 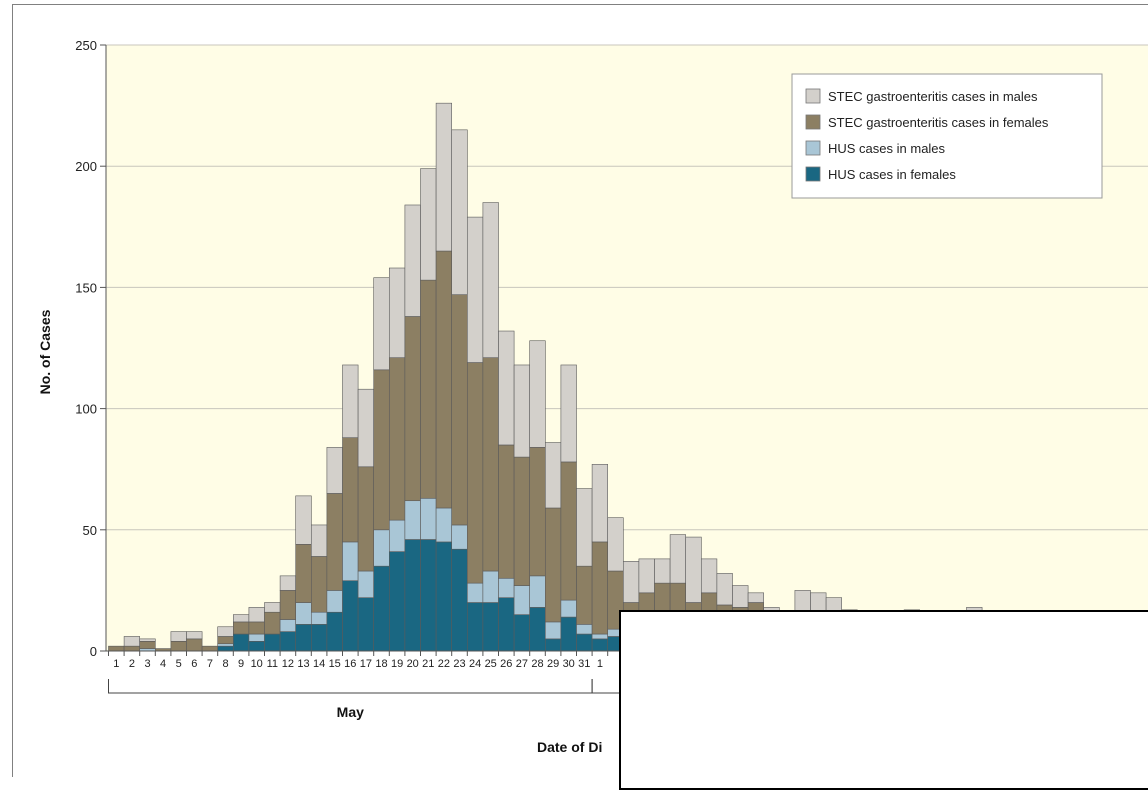 What do you see at coordinates (600, 664) in the screenshot?
I see `x-tick-label: 1` at bounding box center [600, 664].